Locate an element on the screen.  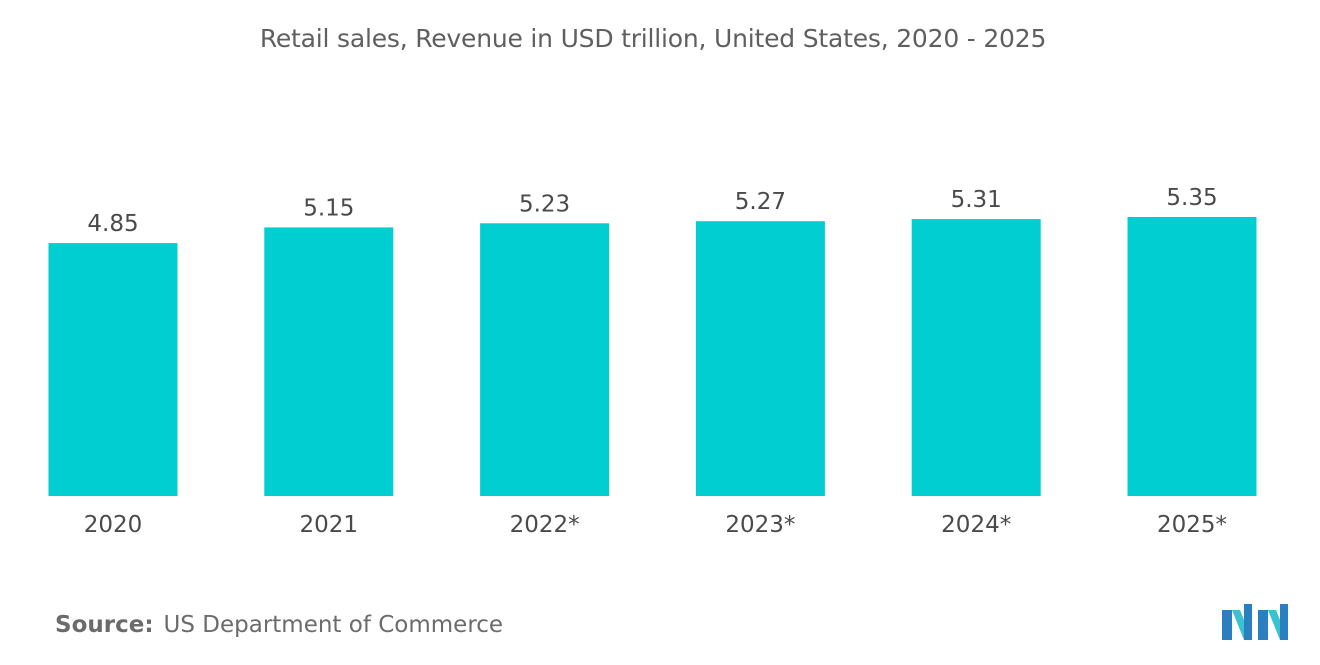
bar-2020 is located at coordinates (113, 369).